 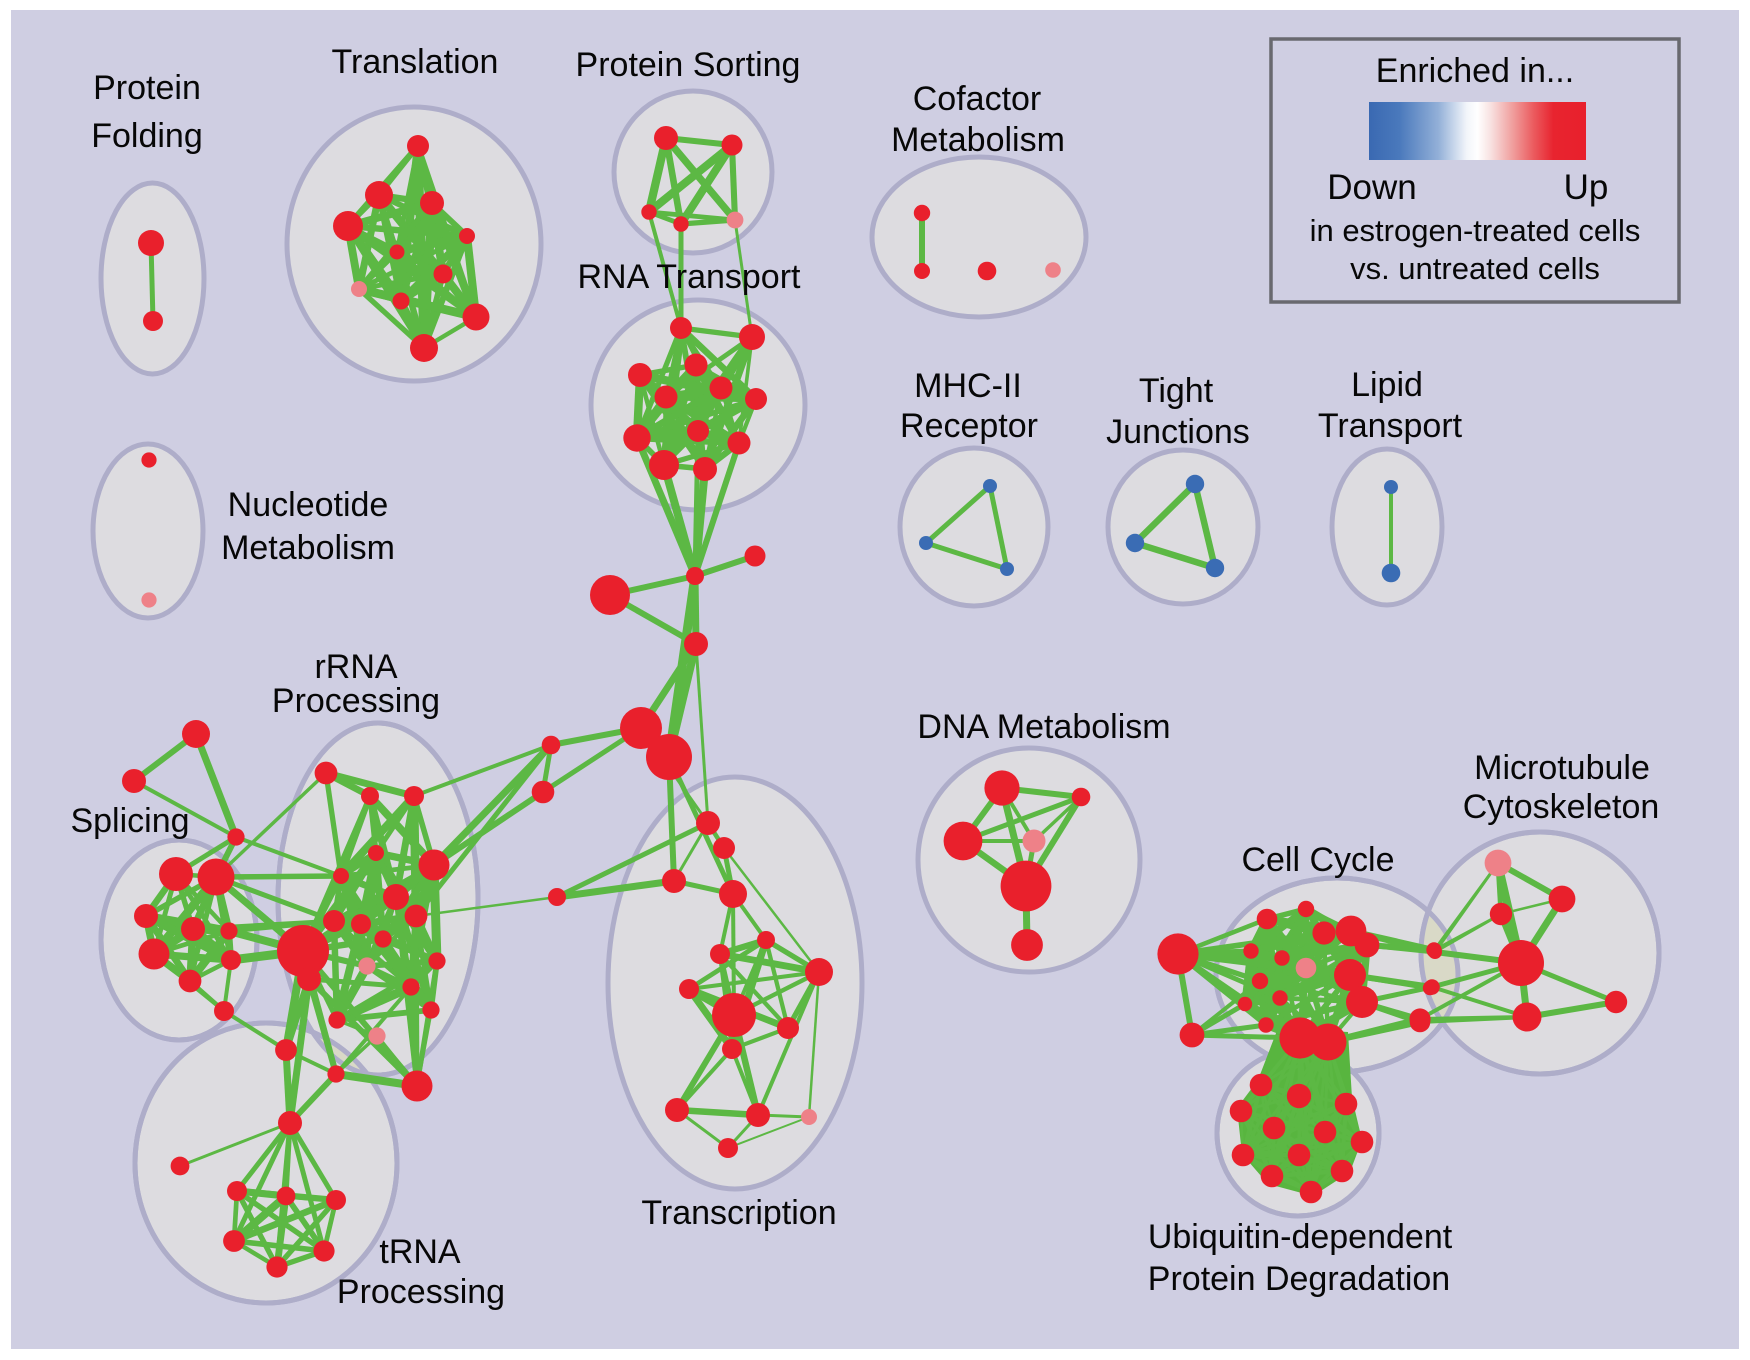 I want to click on svg-text: Transcription, so click(x=738, y=1213).